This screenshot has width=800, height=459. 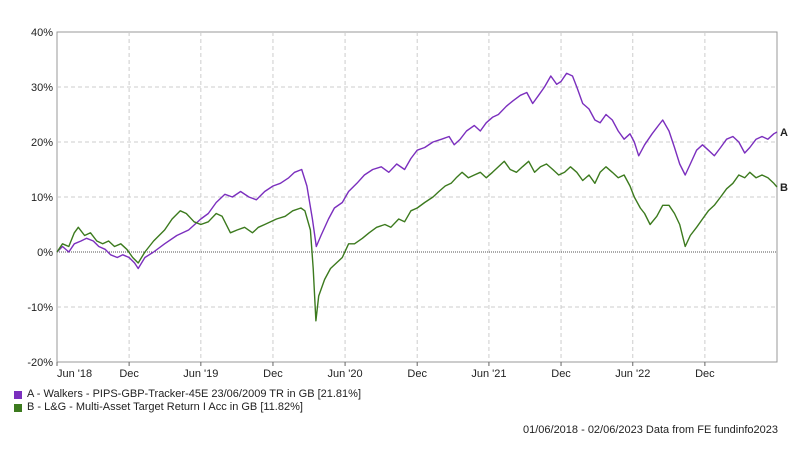 I want to click on y-tick-label: -20%, so click(x=40, y=363).